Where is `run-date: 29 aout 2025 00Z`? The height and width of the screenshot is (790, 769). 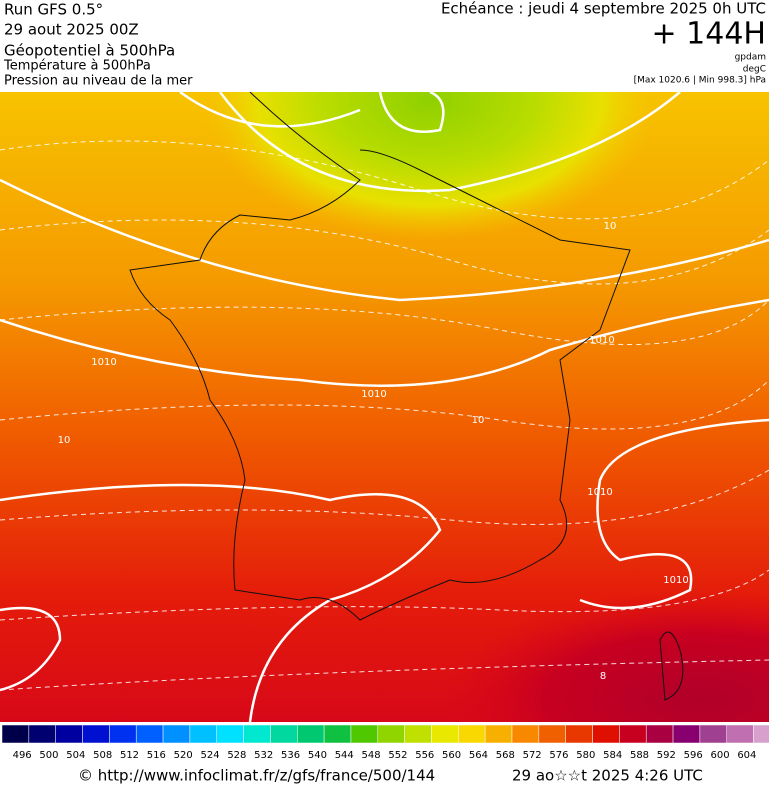 run-date: 29 aout 2025 00Z is located at coordinates (71, 30).